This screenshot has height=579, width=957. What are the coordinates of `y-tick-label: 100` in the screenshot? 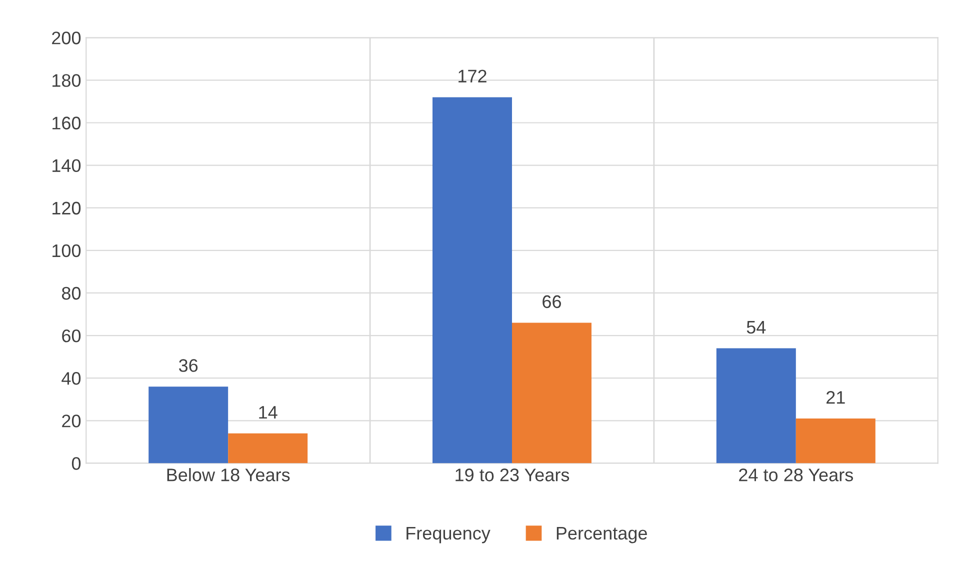 It's located at (66, 251).